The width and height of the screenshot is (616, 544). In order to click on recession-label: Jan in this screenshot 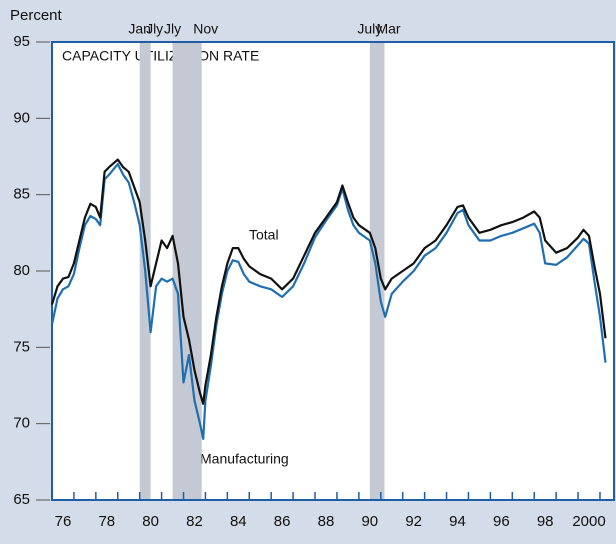, I will do `click(139, 29)`.